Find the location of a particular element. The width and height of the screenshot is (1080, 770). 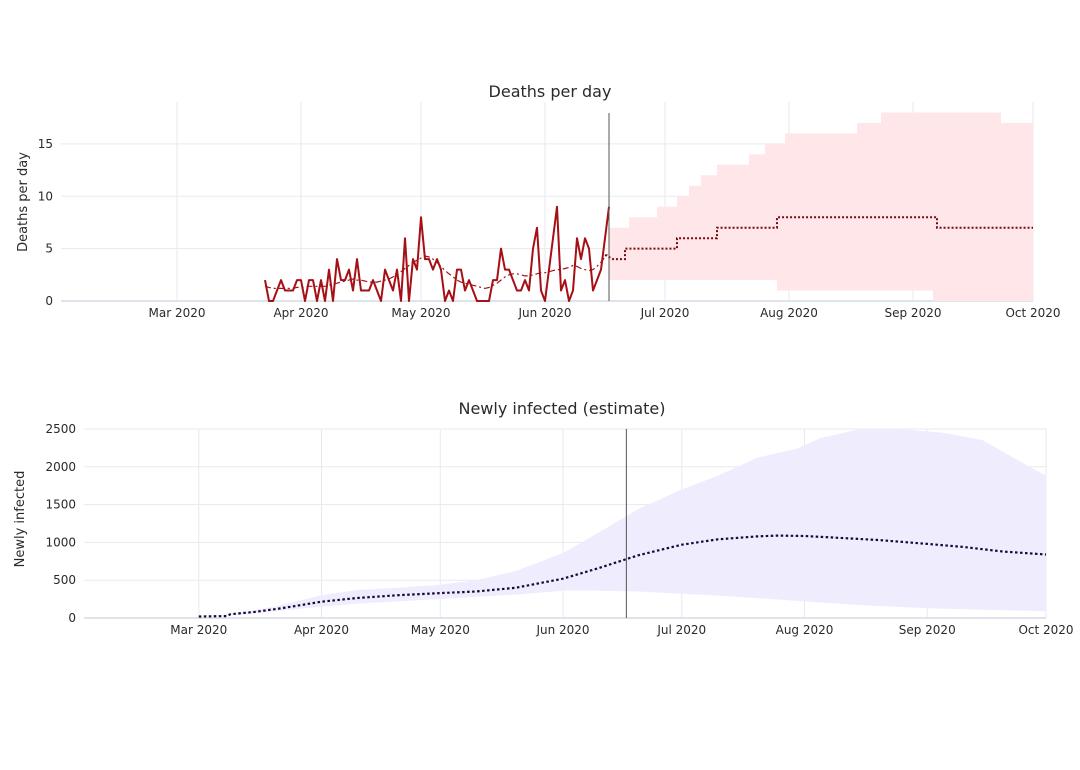

deaths-y-axis-label: Deaths per day is located at coordinates (23, 202).